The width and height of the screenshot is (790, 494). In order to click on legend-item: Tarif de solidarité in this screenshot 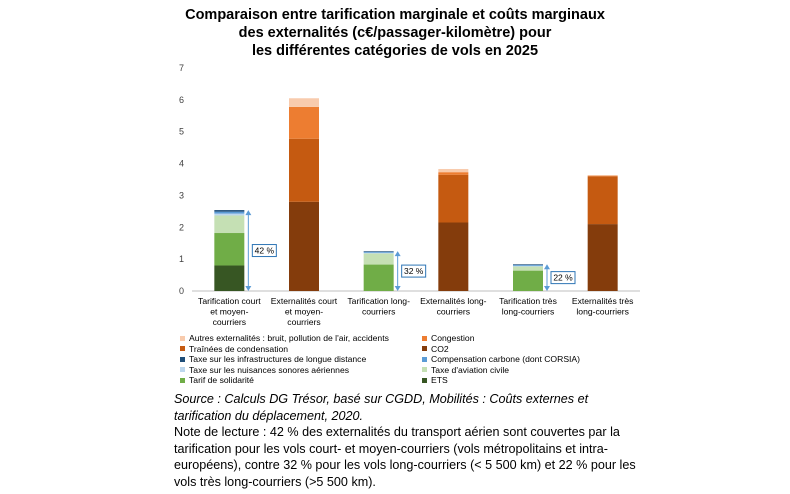, I will do `click(217, 380)`.